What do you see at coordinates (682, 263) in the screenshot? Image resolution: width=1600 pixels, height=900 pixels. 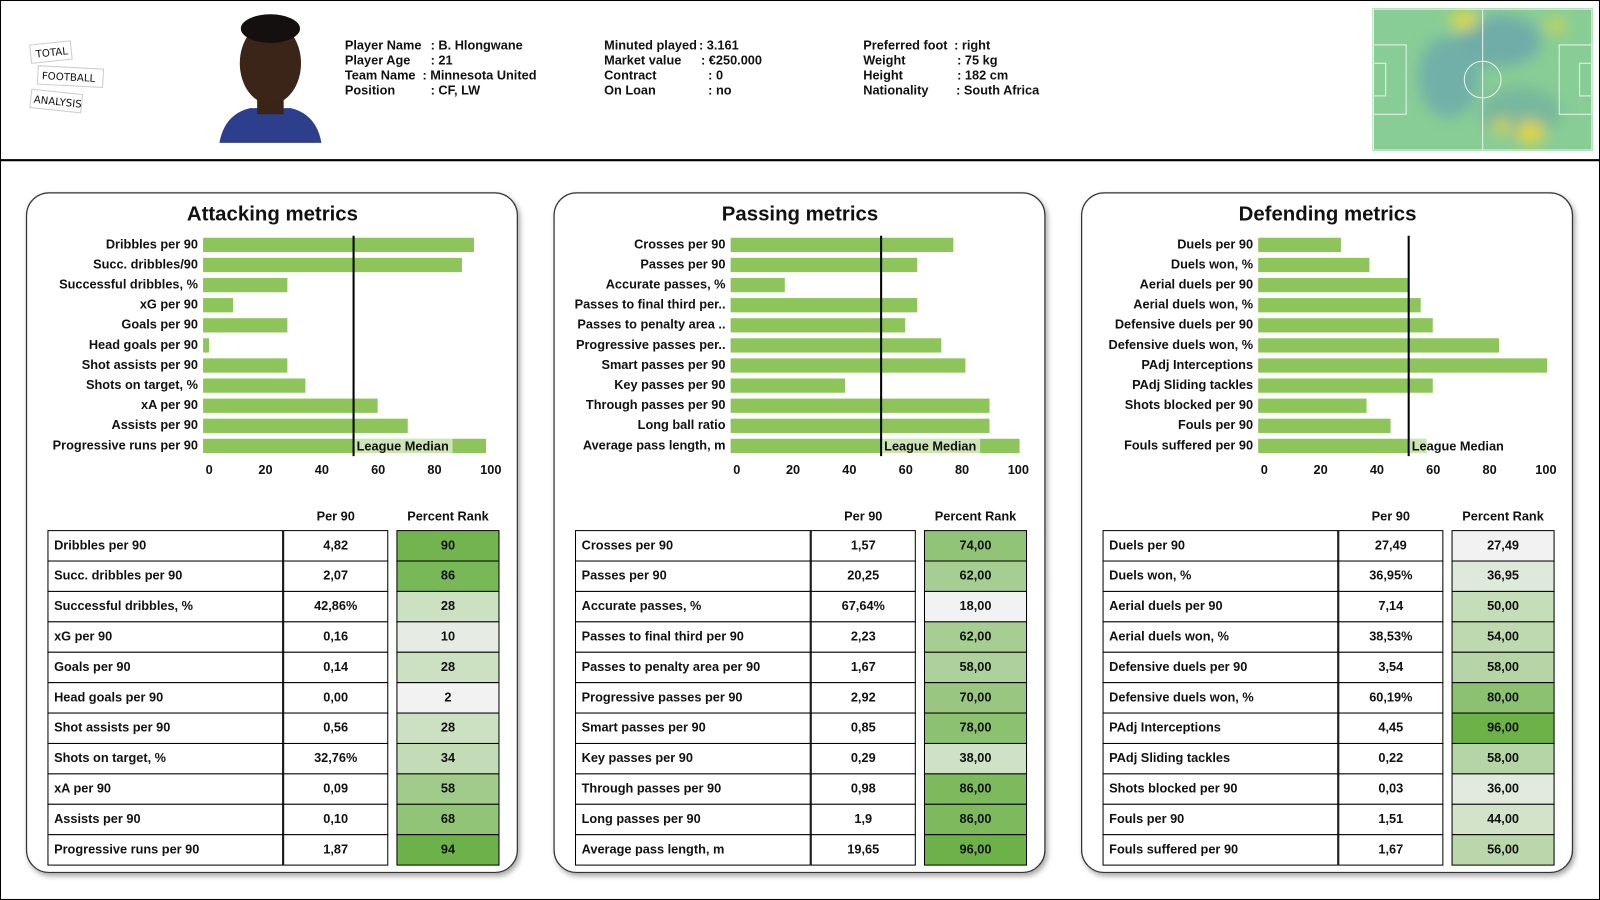 I see `bar-label: Passes per 90` at bounding box center [682, 263].